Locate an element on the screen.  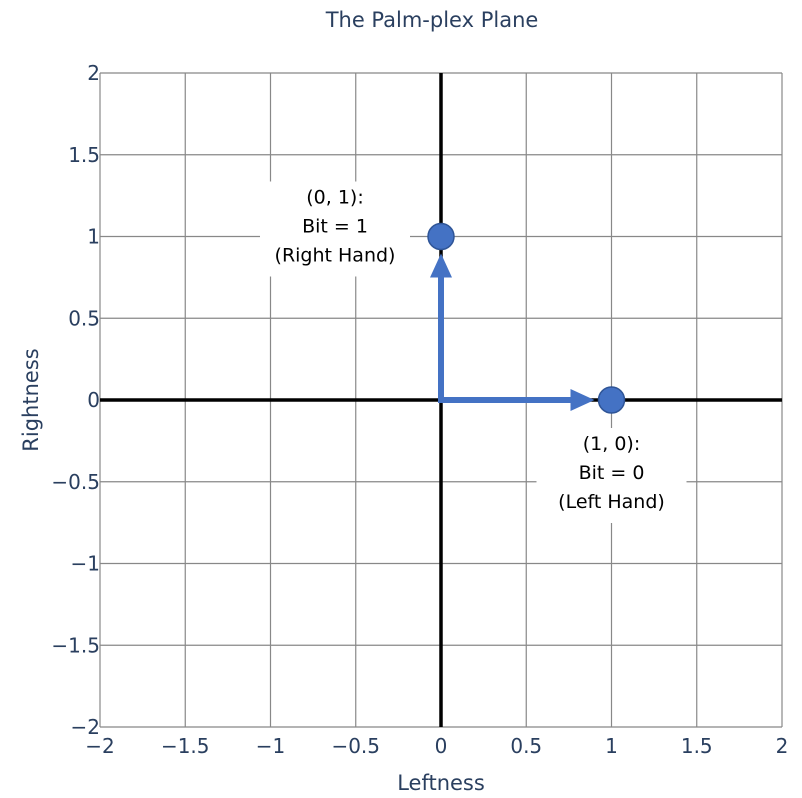
y-tick-label: 1 is located at coordinates (93, 237).